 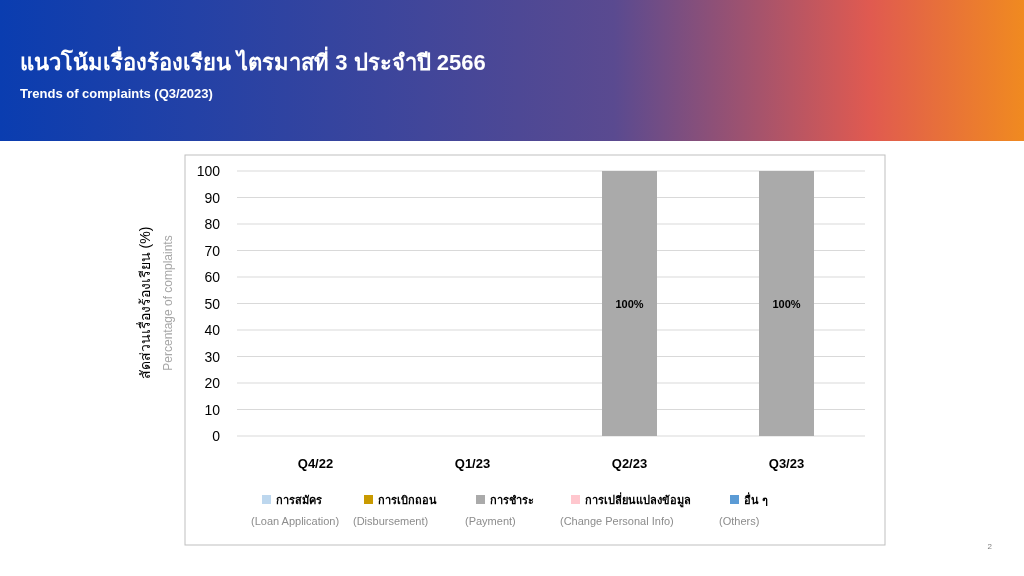 I want to click on legend-label: การเปลี่ยนแปลงข้อมูล (Change Personal Info), so click(x=625, y=509).